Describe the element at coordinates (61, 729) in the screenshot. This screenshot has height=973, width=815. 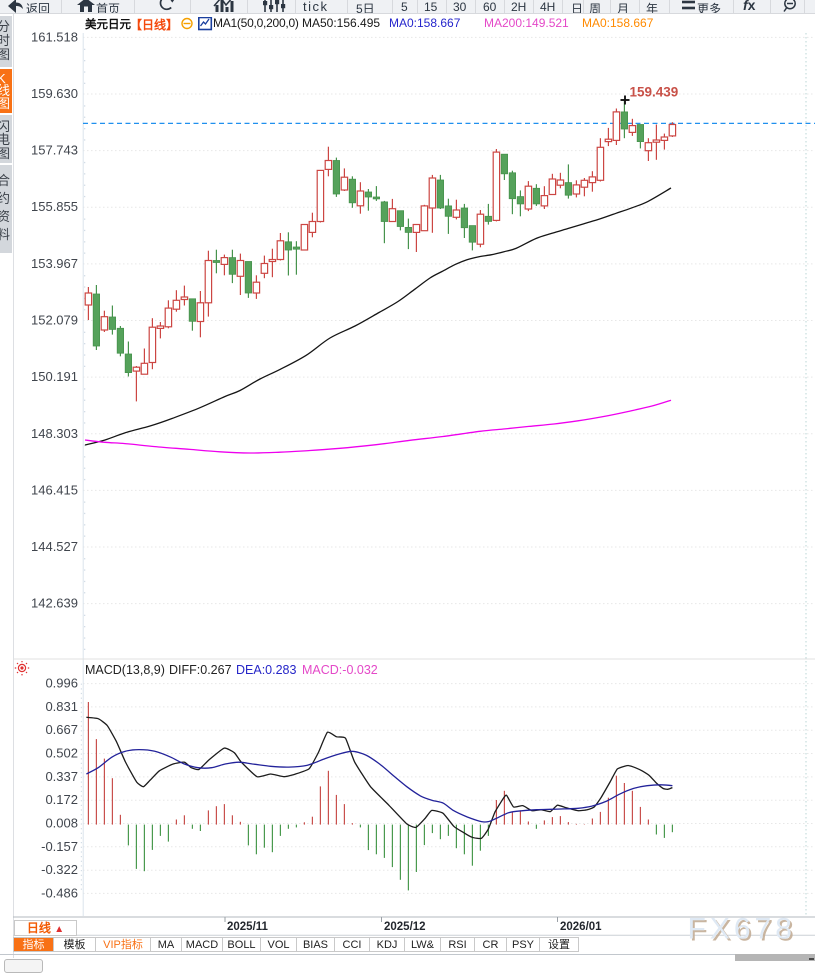
I see `svg-text: 0.667` at that location.